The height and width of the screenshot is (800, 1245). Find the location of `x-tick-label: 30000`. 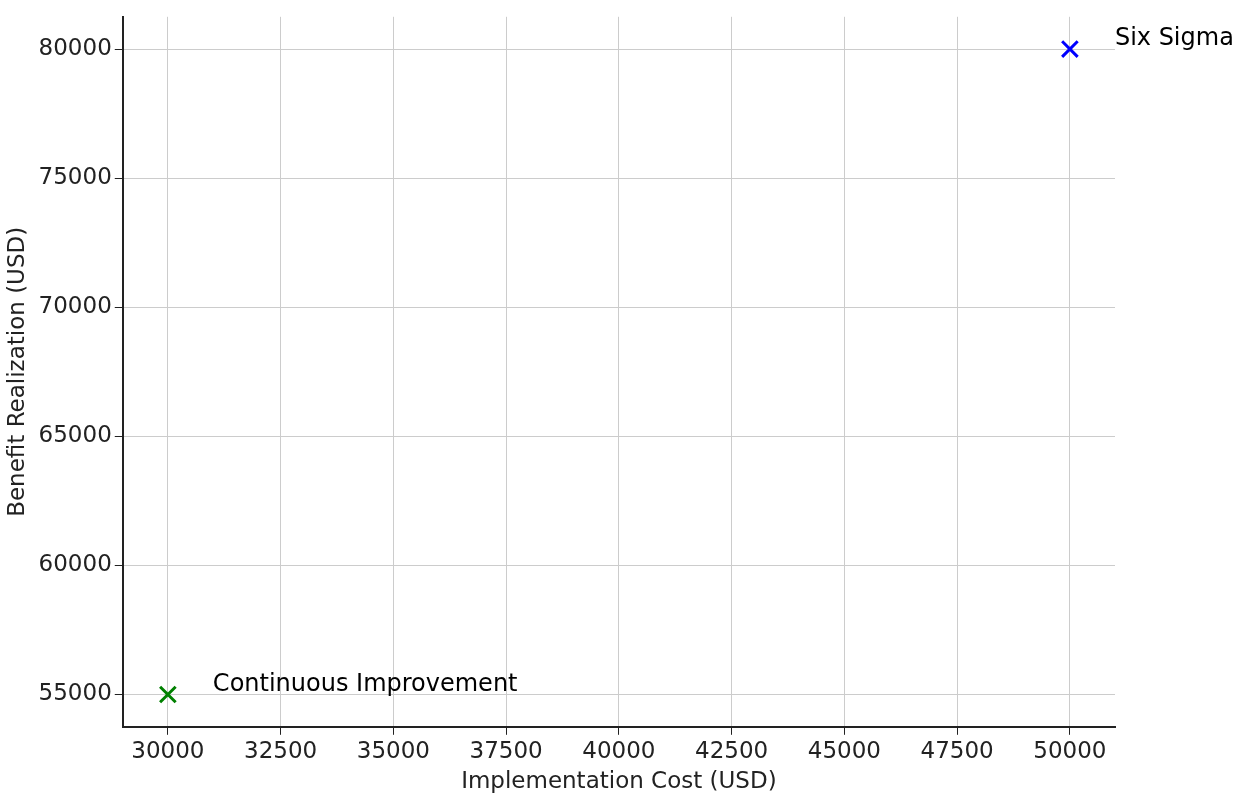

x-tick-label: 30000 is located at coordinates (168, 749).